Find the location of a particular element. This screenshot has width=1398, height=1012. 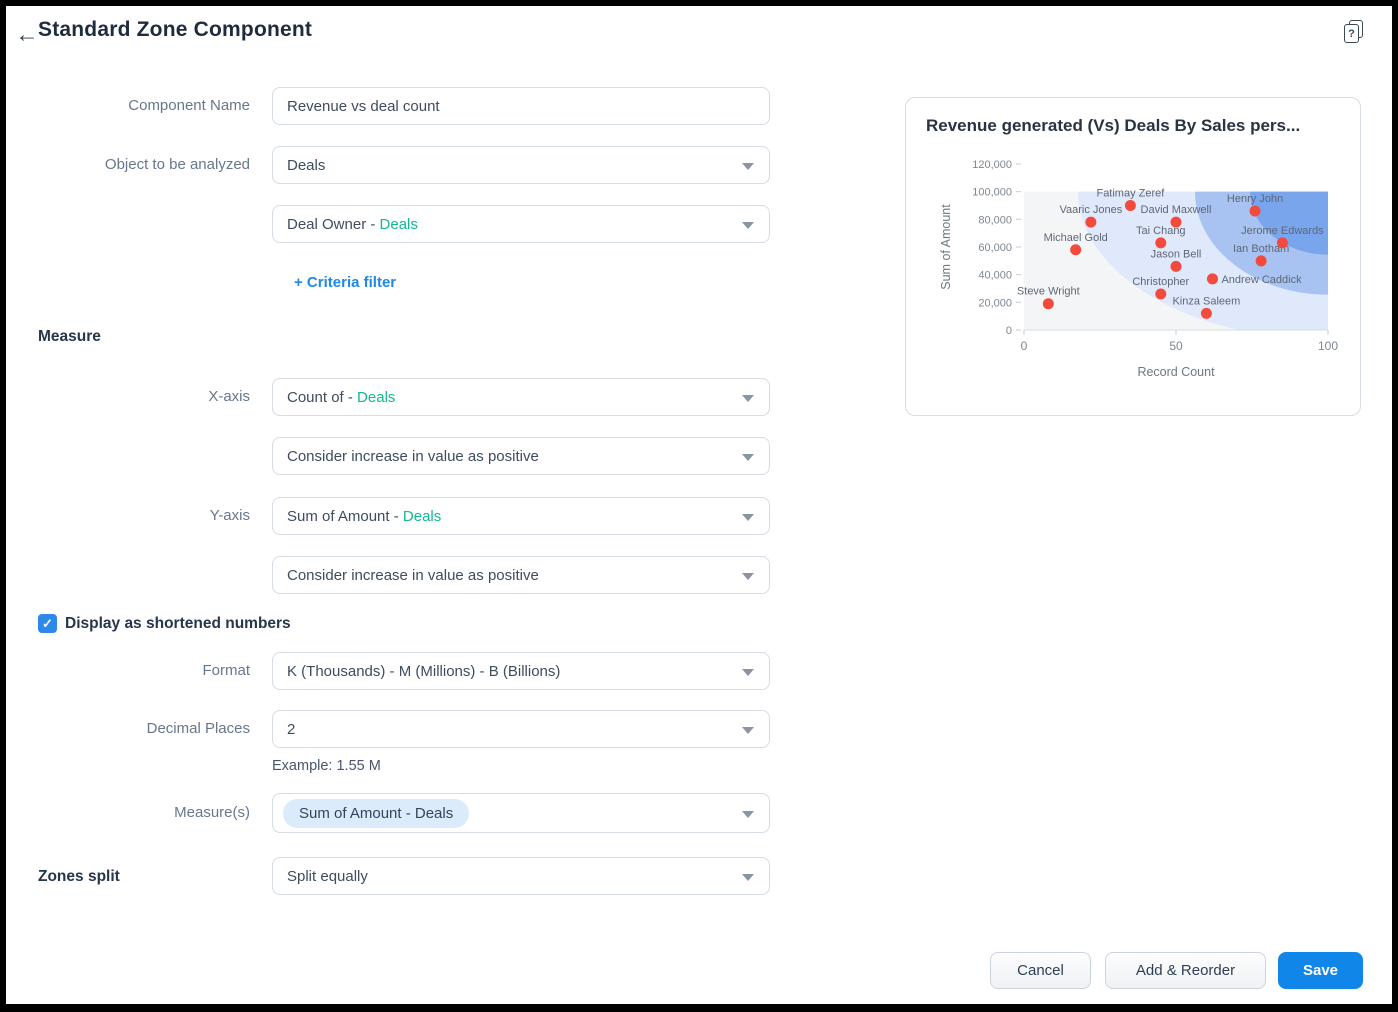

point-label: Christopher is located at coordinates (1160, 282).